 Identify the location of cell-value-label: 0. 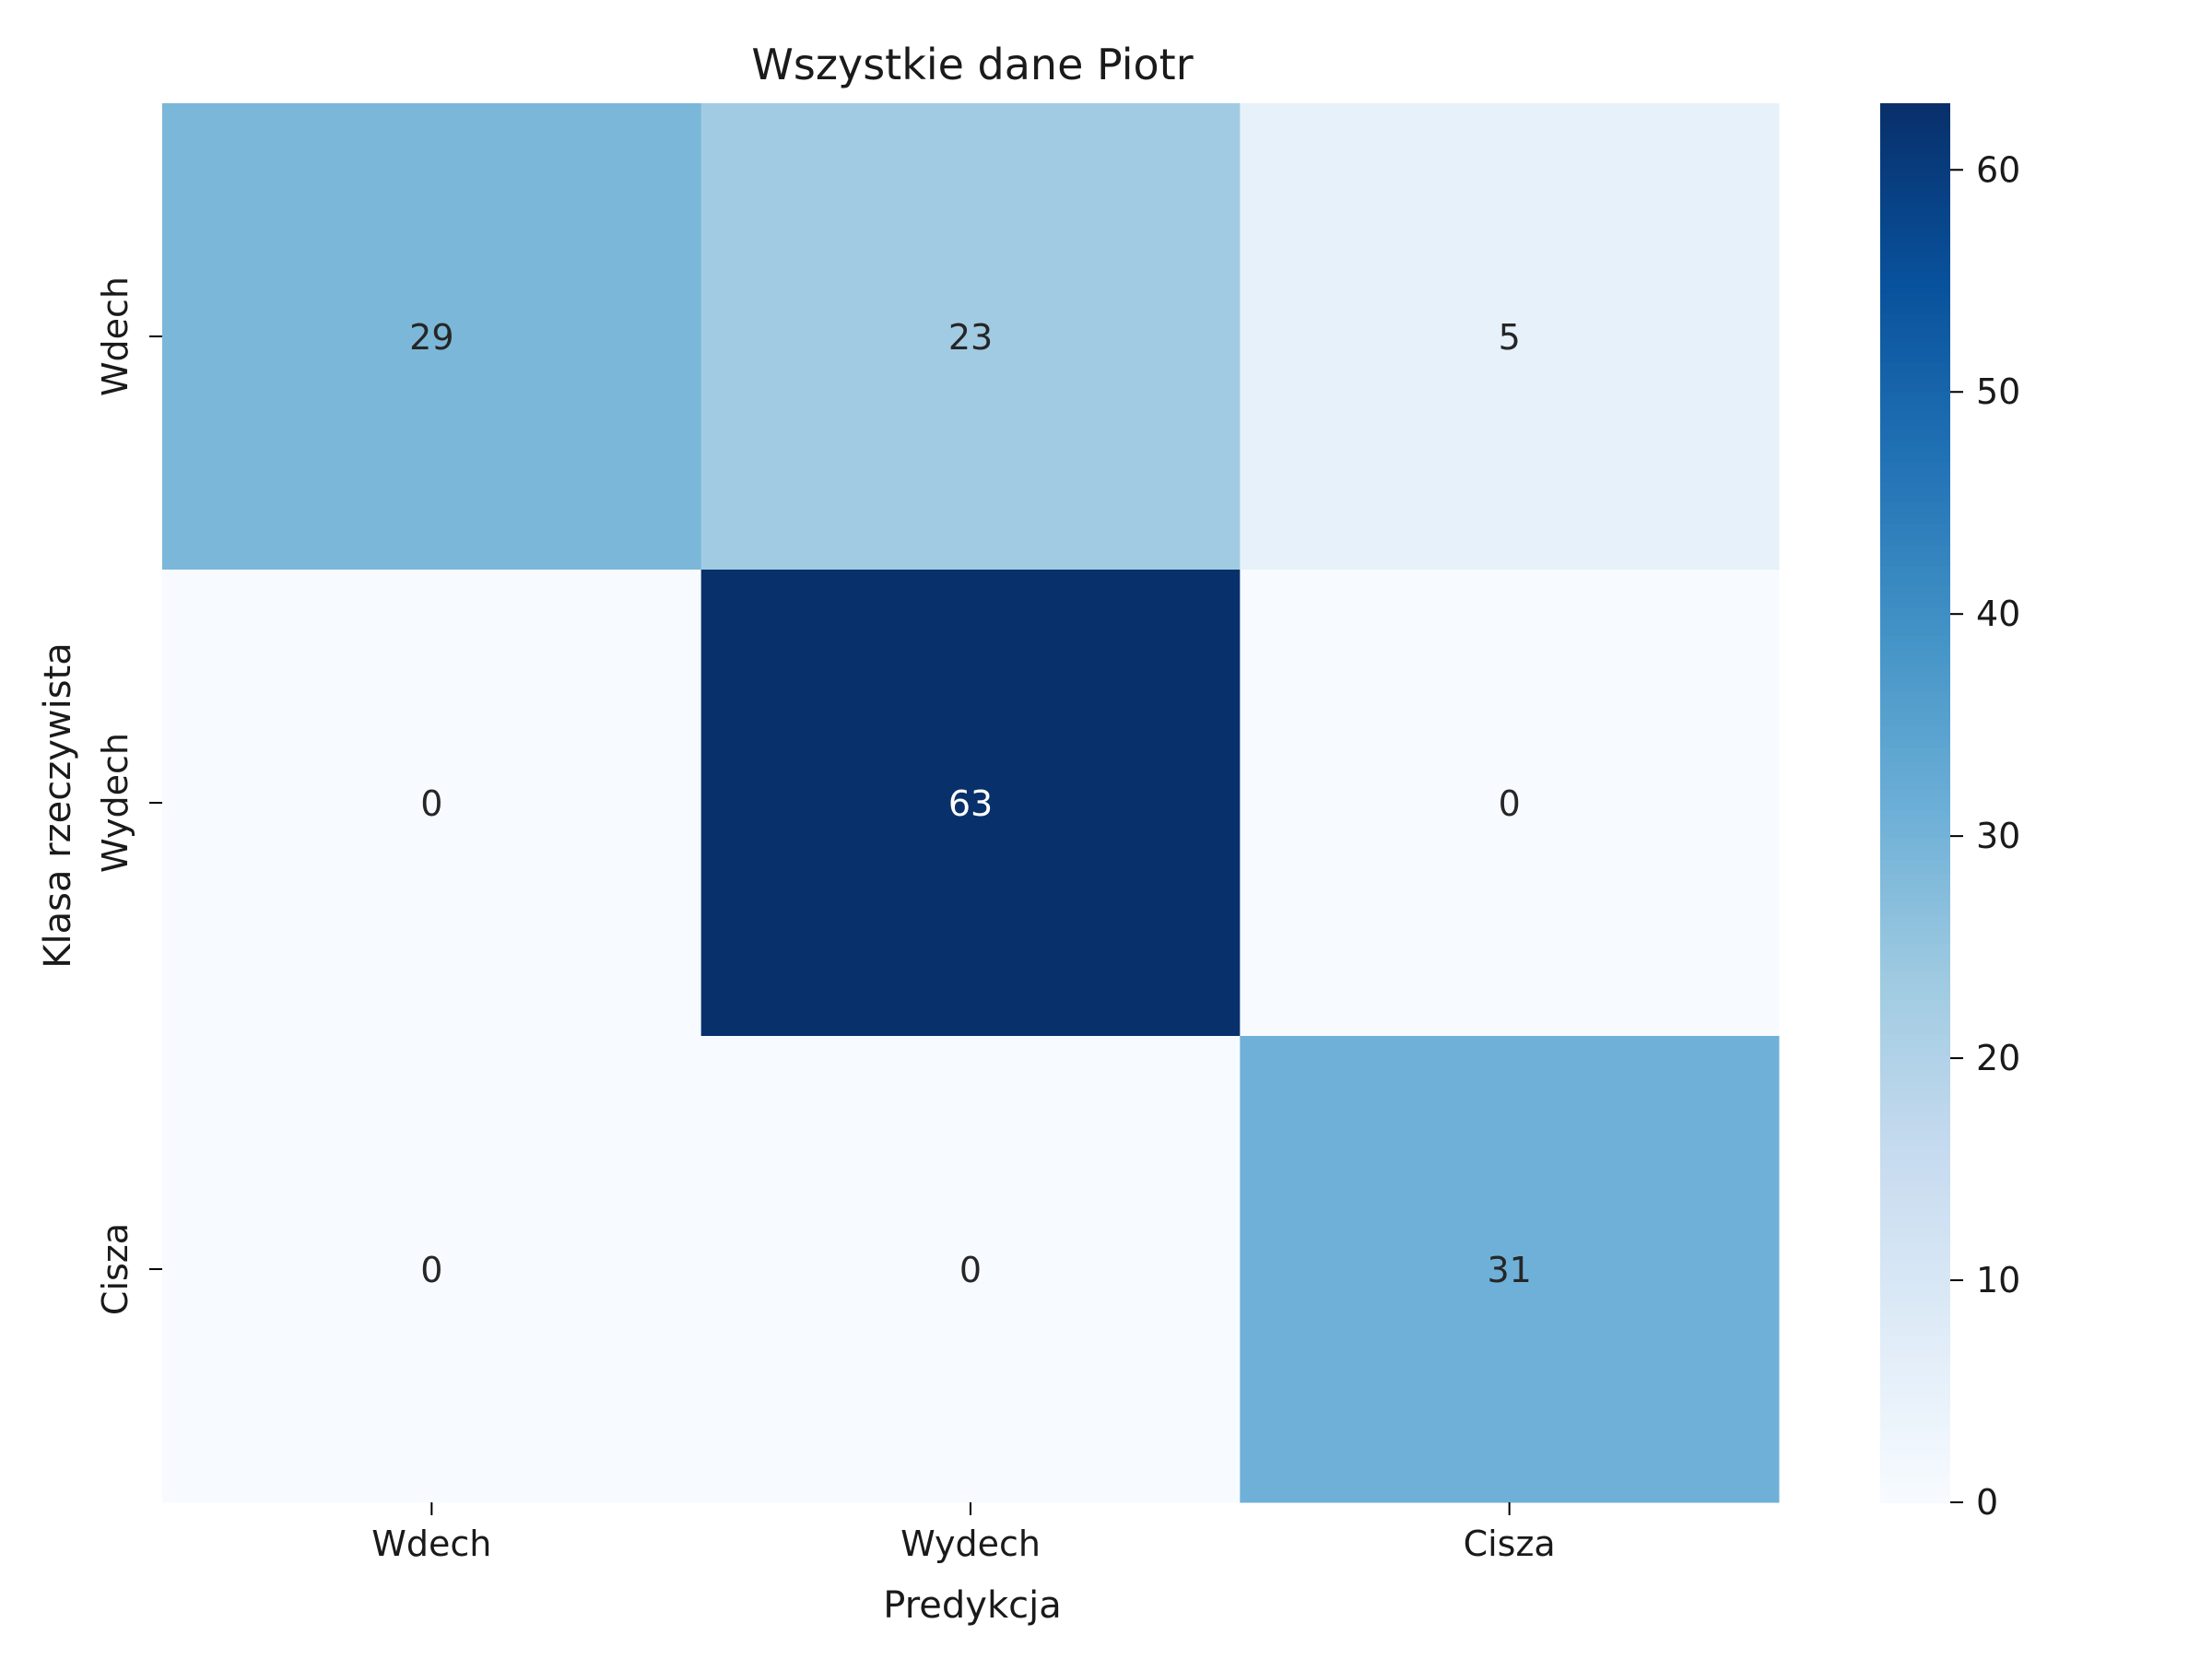
(431, 1270).